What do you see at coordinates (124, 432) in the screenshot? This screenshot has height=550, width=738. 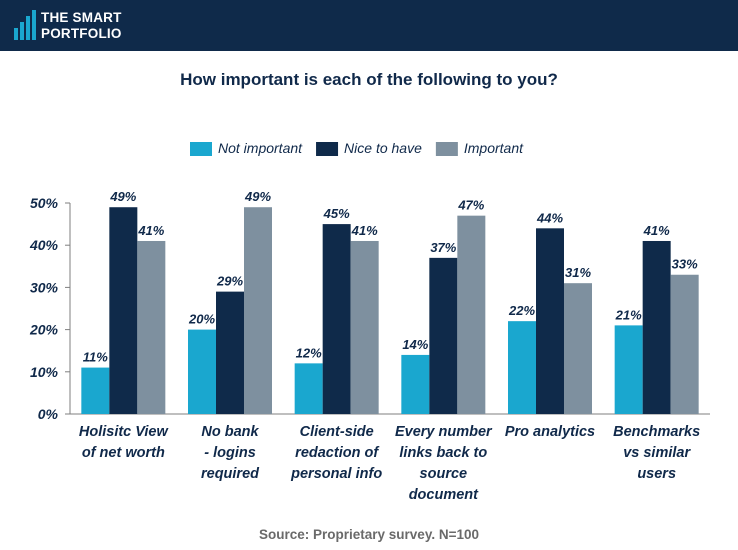 I see `x-category-label: Holisitc View` at bounding box center [124, 432].